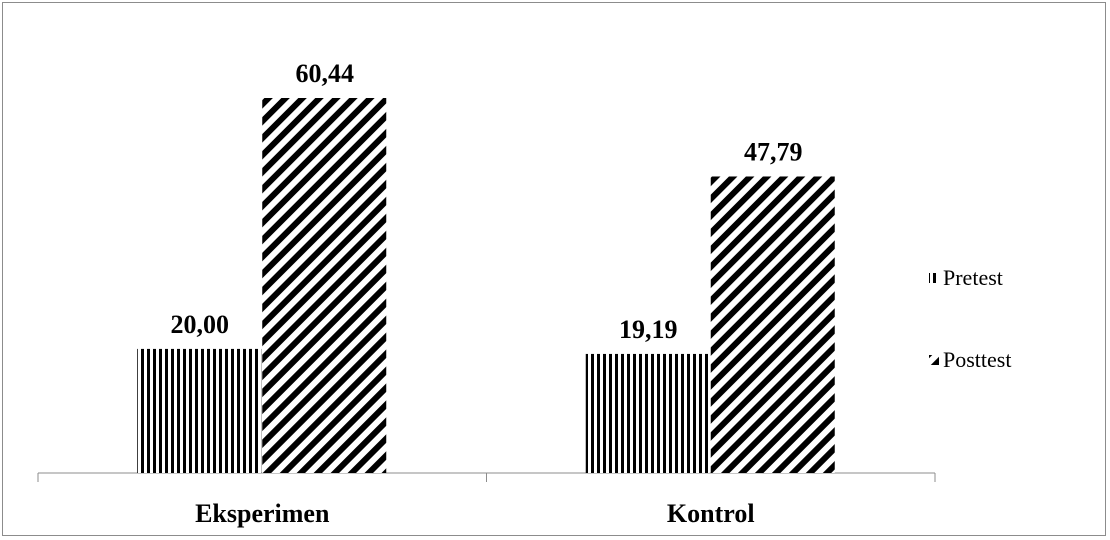 This screenshot has height=540, width=1110. What do you see at coordinates (772, 324) in the screenshot?
I see `bar-posttest-kontrol` at bounding box center [772, 324].